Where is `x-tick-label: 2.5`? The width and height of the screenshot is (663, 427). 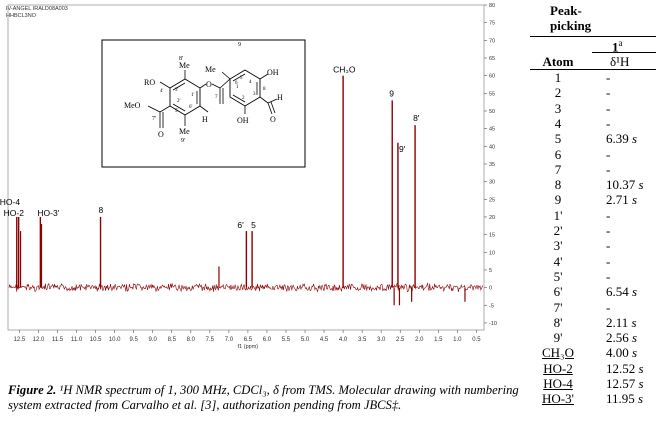
x-tick-label: 2.5 is located at coordinates (400, 340).